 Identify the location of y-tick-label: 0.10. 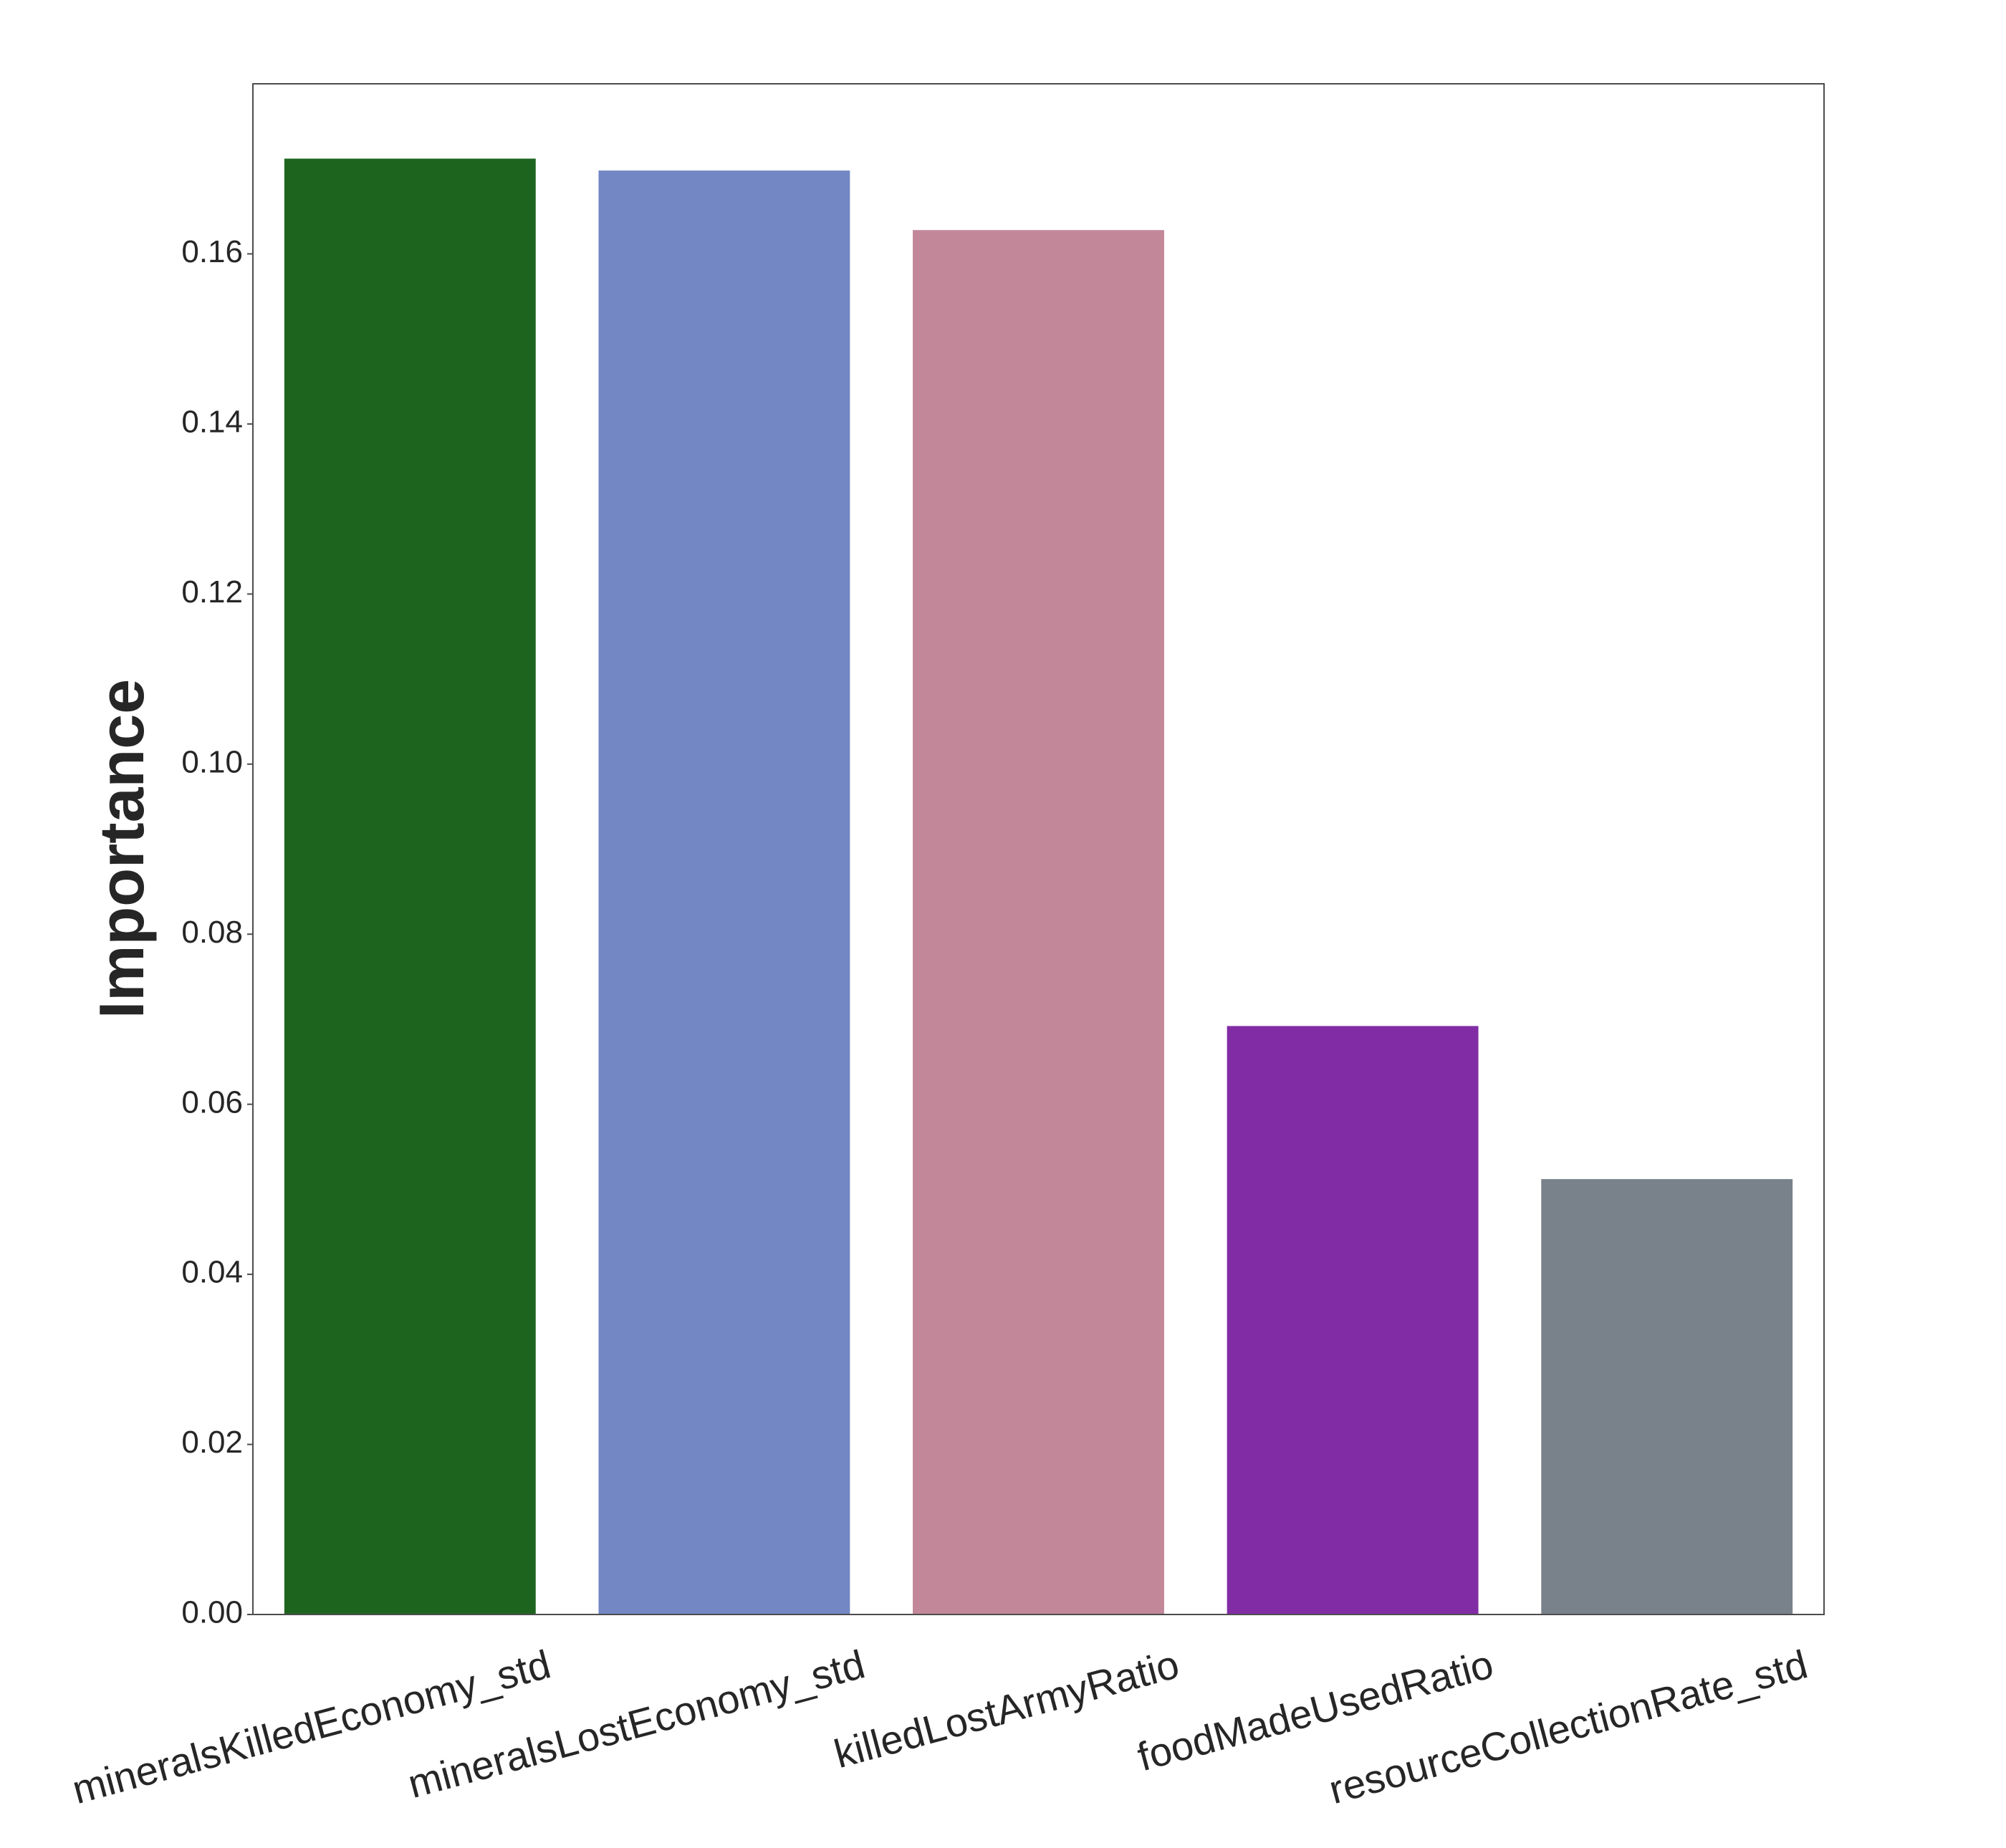
(212, 761).